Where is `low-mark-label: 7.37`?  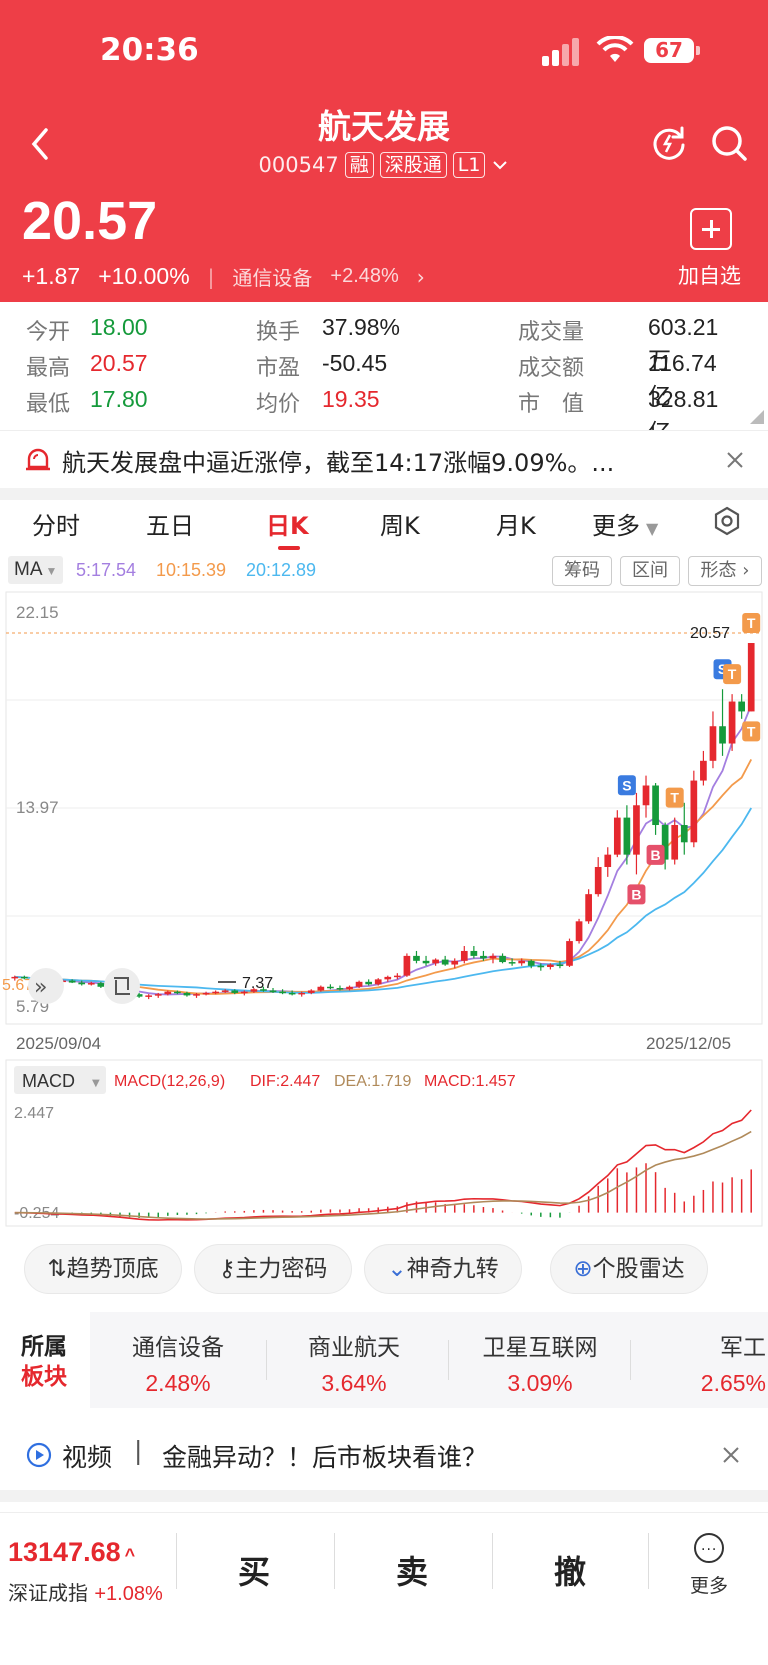 low-mark-label: 7.37 is located at coordinates (257, 983).